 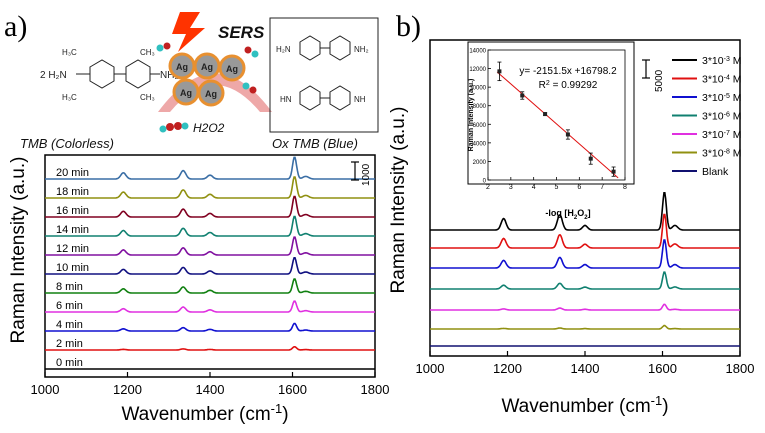 What do you see at coordinates (585, 269) in the screenshot?
I see `panel-b-series-group` at bounding box center [585, 269].